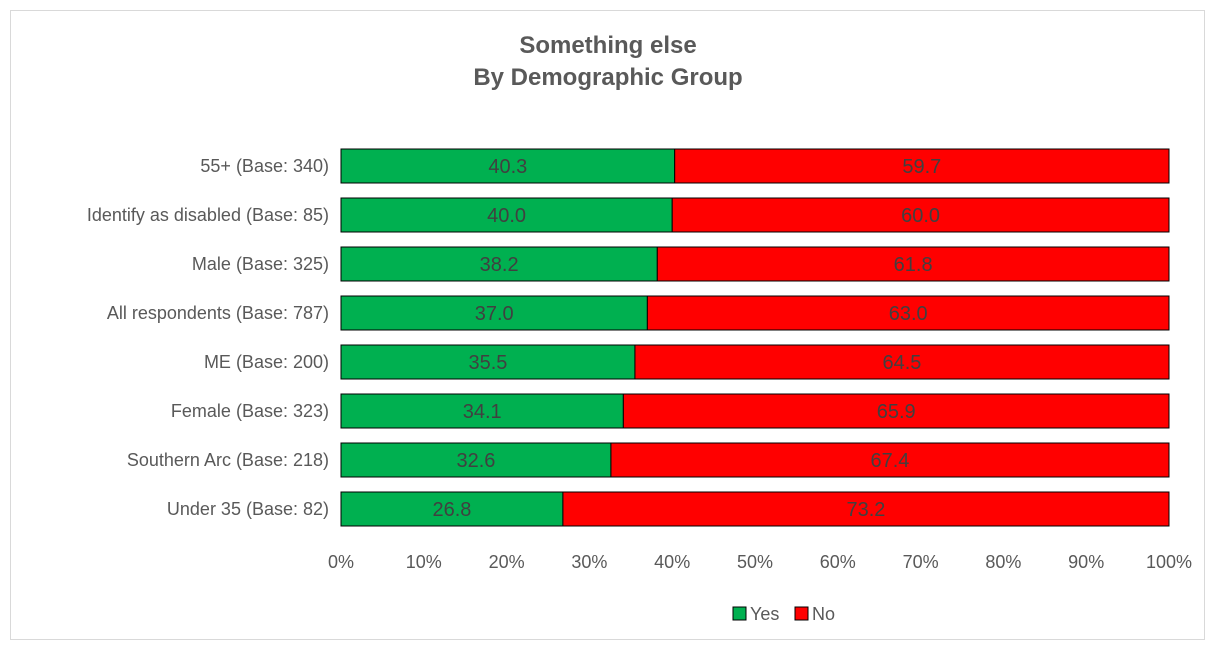  Describe the element at coordinates (755, 562) in the screenshot. I see `x-tick-label: 50%` at that location.